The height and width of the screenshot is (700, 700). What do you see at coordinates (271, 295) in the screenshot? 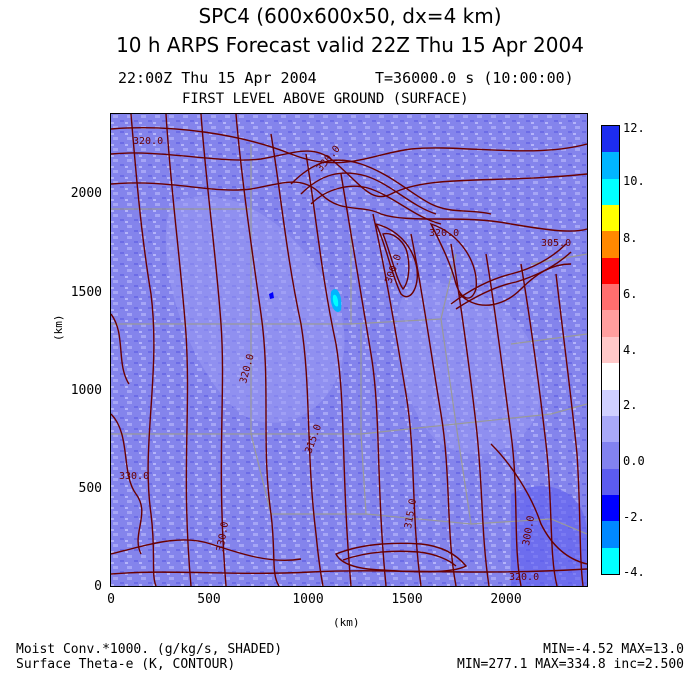
I see `convergence-spot` at bounding box center [271, 295].